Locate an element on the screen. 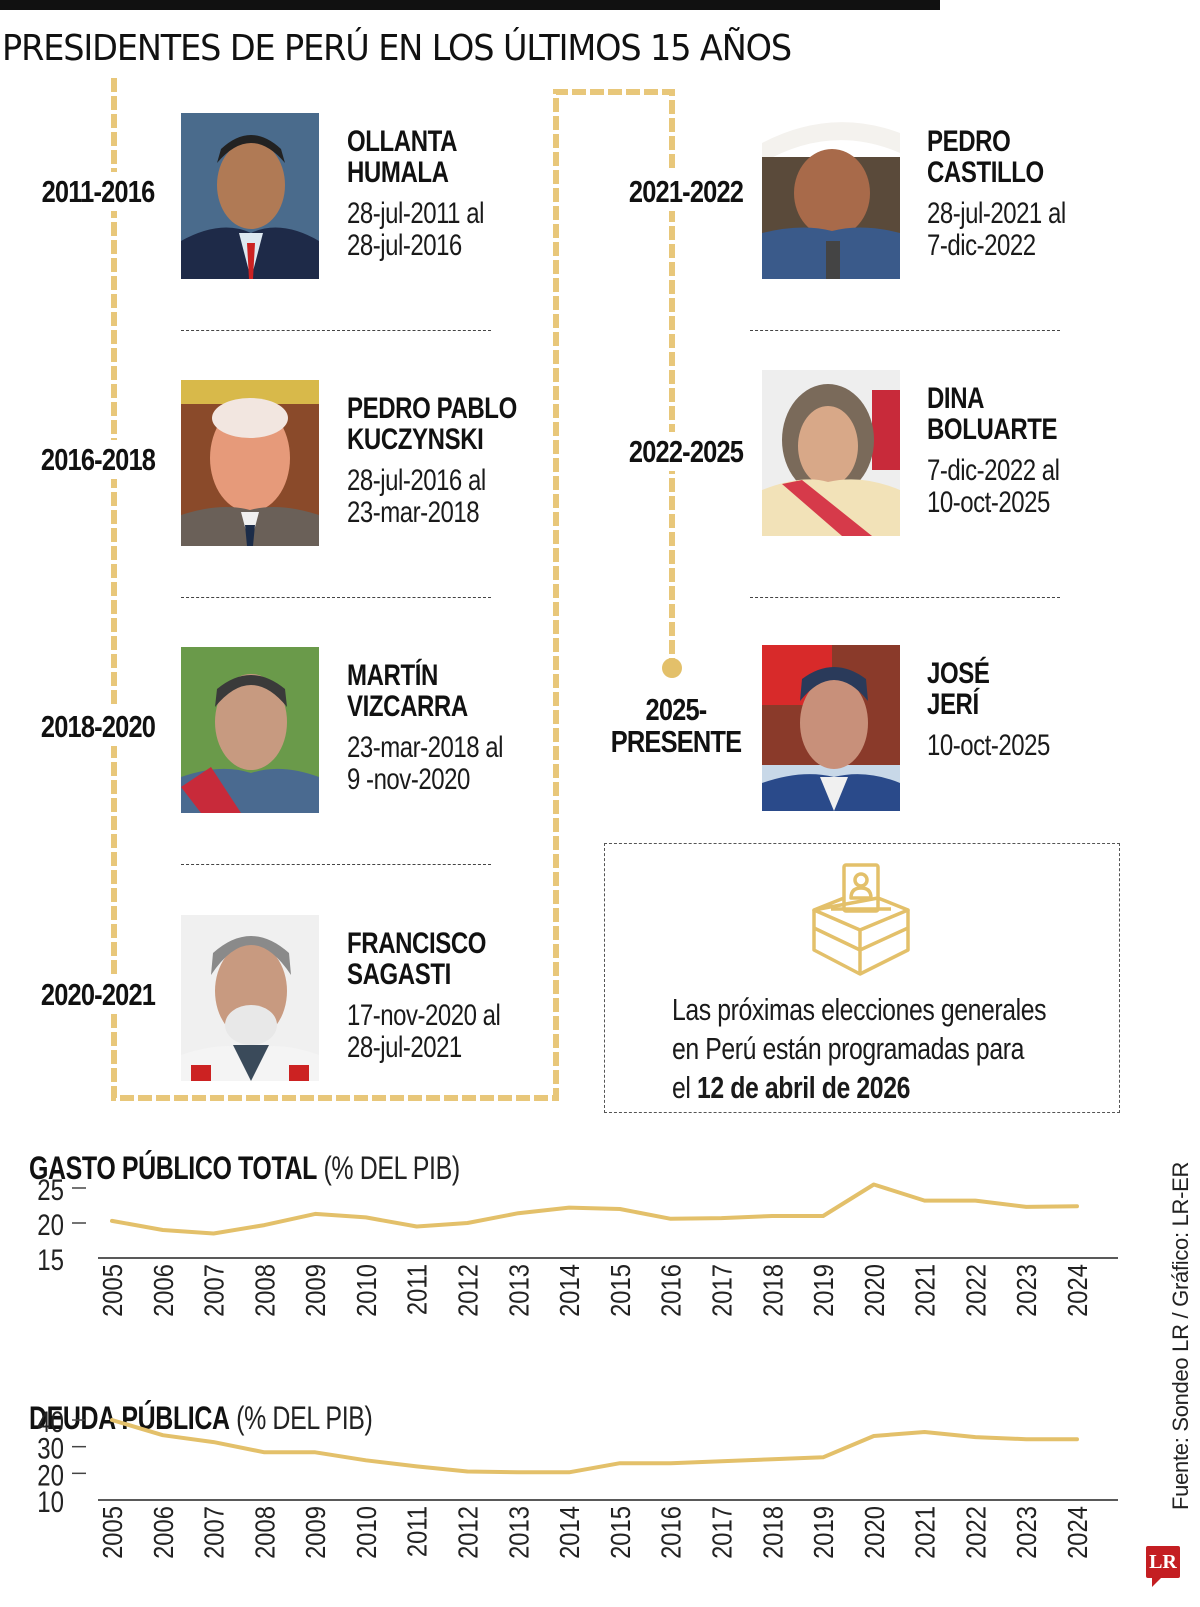  period-label: 2025- PRESENTE is located at coordinates (676, 726).